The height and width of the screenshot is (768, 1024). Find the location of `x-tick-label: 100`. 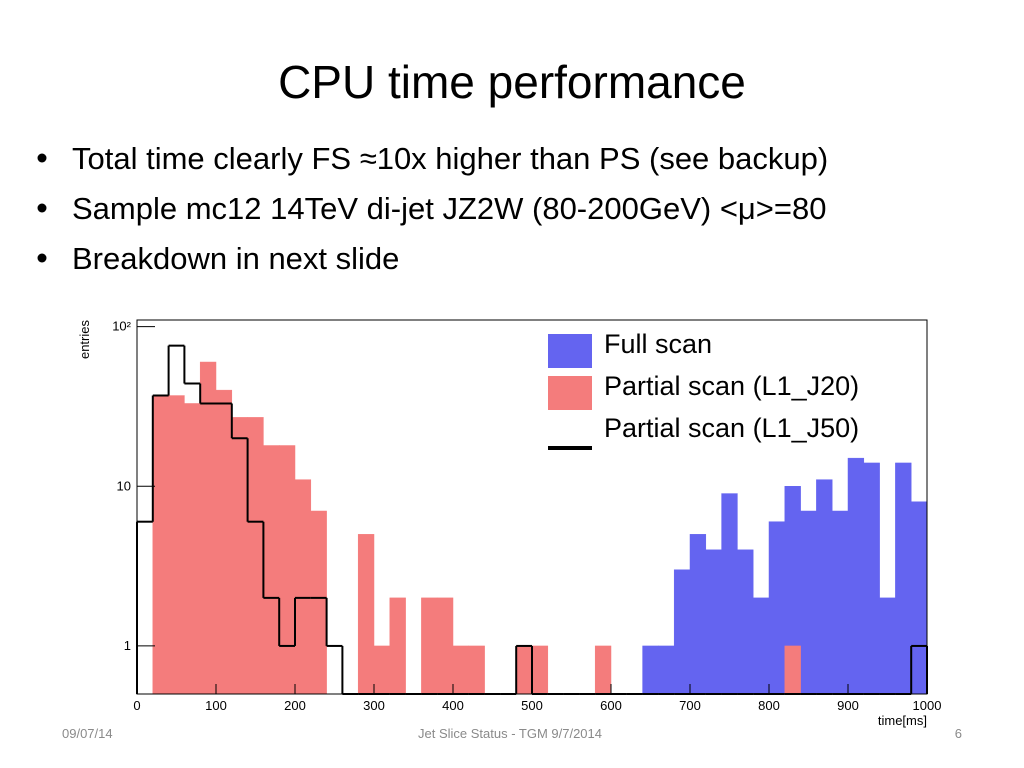

x-tick-label: 100 is located at coordinates (216, 705).